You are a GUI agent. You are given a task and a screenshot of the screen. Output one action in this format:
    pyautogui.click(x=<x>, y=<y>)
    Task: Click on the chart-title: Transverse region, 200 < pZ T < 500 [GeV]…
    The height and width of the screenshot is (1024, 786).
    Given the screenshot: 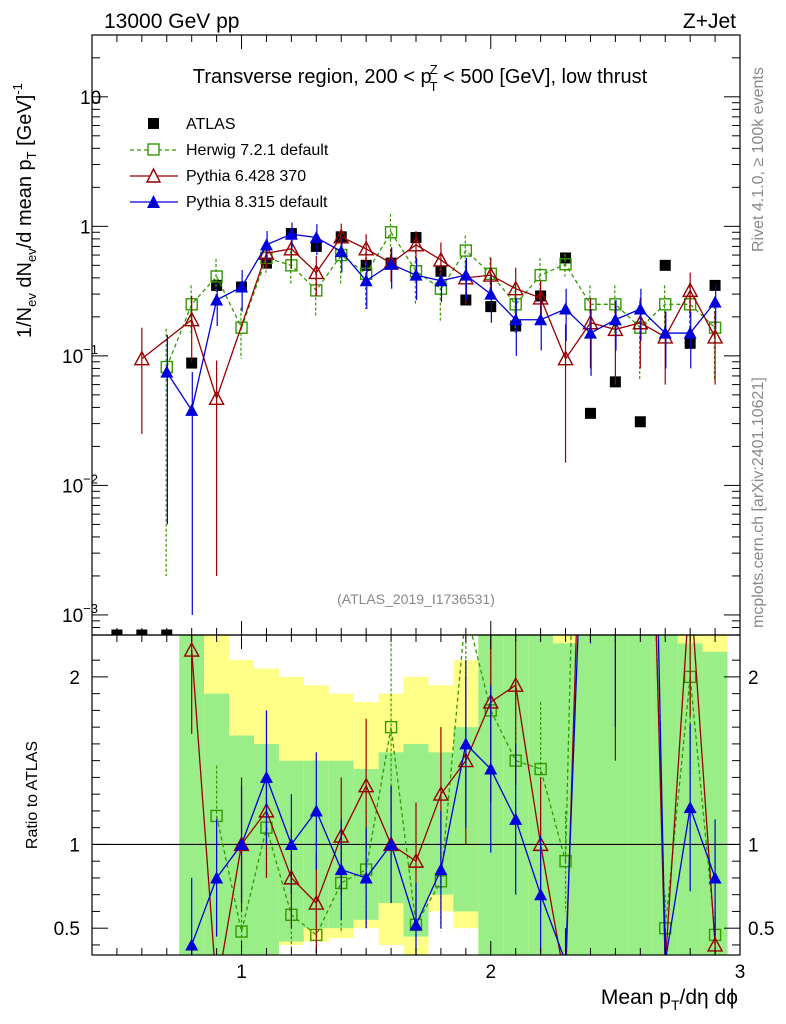 What is the action you would take?
    pyautogui.click(x=420, y=78)
    